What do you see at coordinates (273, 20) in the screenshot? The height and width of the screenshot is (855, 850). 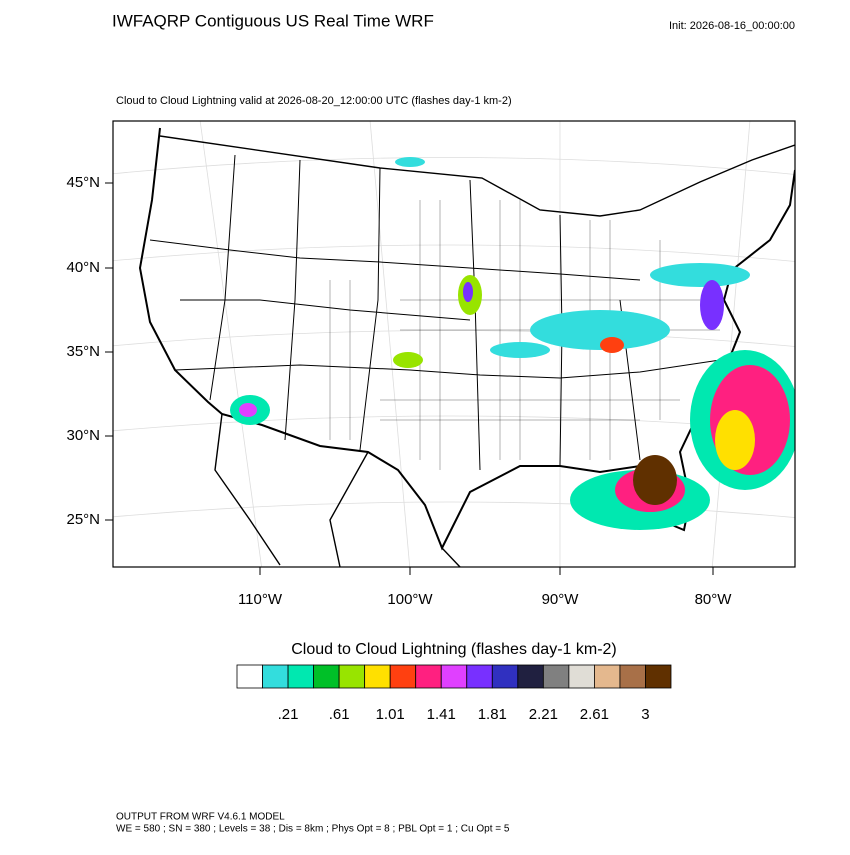 I see `title: IWFAQRP Contiguous US Real Time WRF` at bounding box center [273, 20].